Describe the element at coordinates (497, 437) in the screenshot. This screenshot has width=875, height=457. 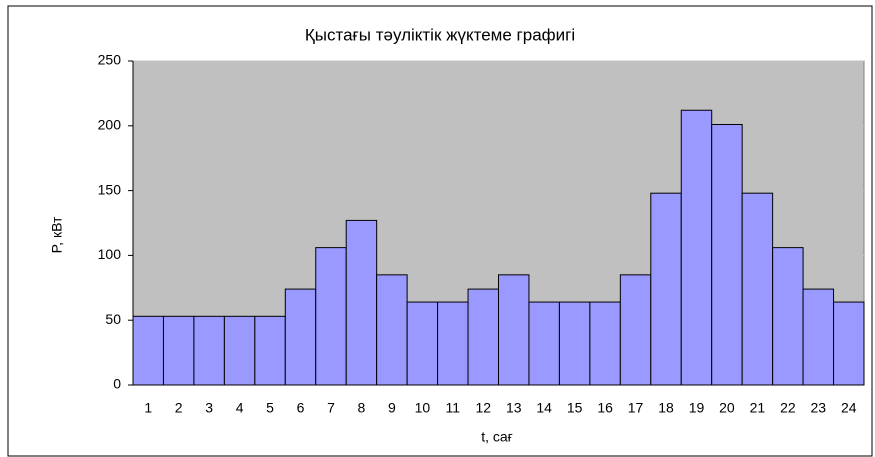
I see `x-axis-title: t, сағ` at that location.